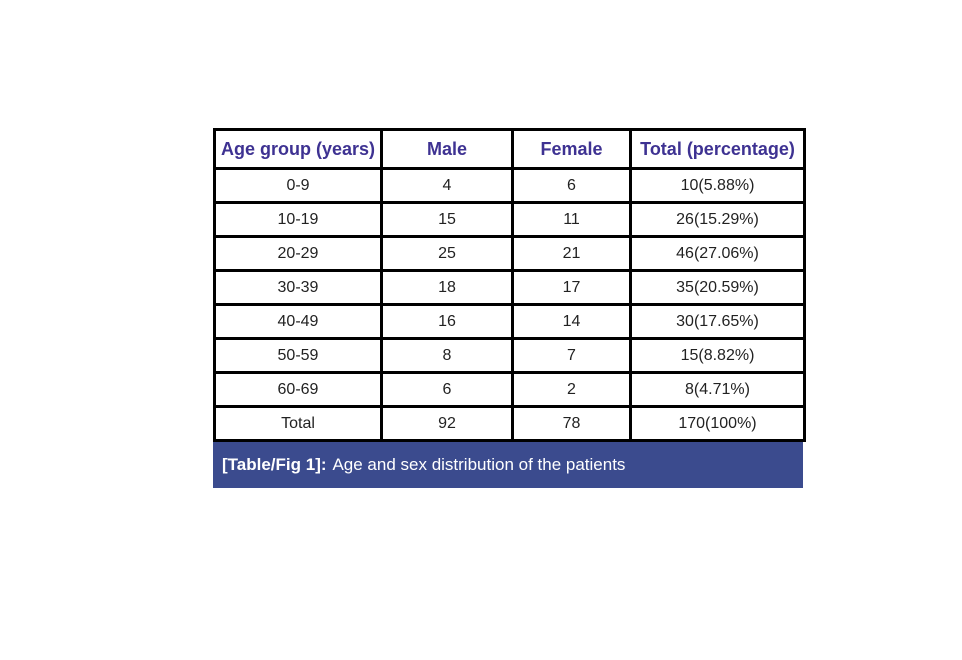  Describe the element at coordinates (717, 149) in the screenshot. I see `column-header-total: Total (percentage)` at that location.